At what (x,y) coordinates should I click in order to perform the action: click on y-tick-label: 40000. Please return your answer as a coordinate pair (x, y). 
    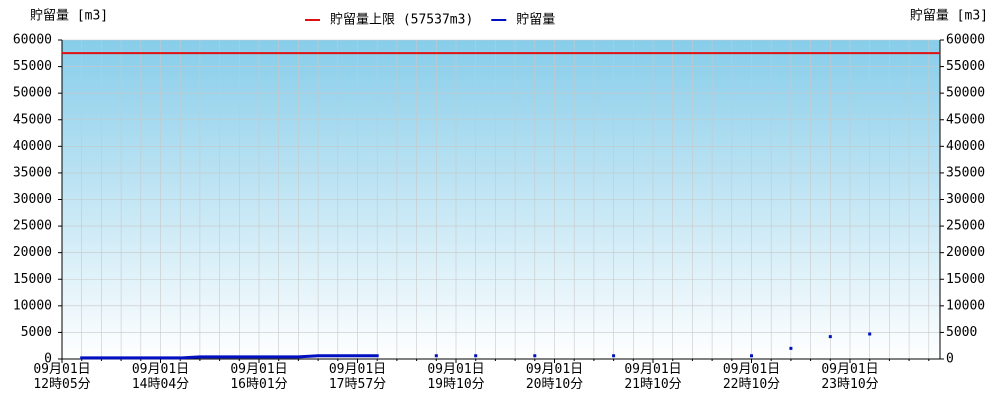
    Looking at the image, I should click on (32, 146).